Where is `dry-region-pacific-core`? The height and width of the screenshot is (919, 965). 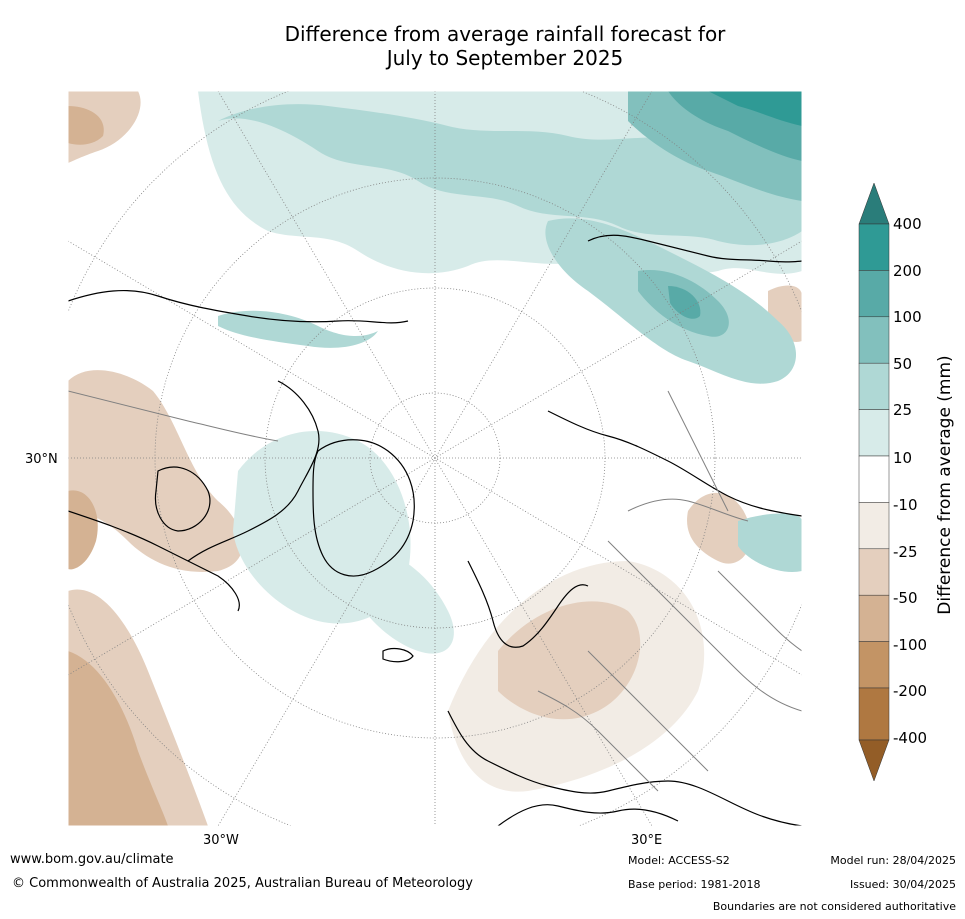 dry-region-pacific-core is located at coordinates (118, 738).